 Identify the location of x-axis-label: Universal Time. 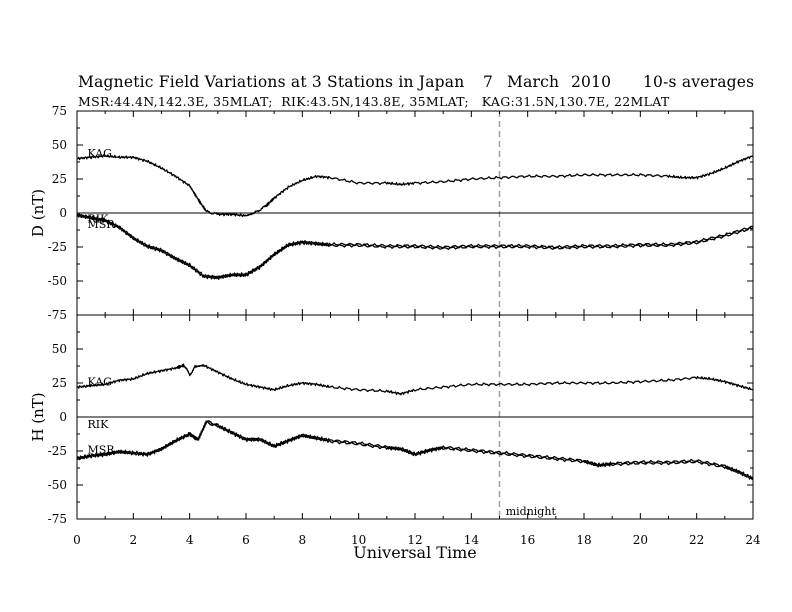
(414, 552).